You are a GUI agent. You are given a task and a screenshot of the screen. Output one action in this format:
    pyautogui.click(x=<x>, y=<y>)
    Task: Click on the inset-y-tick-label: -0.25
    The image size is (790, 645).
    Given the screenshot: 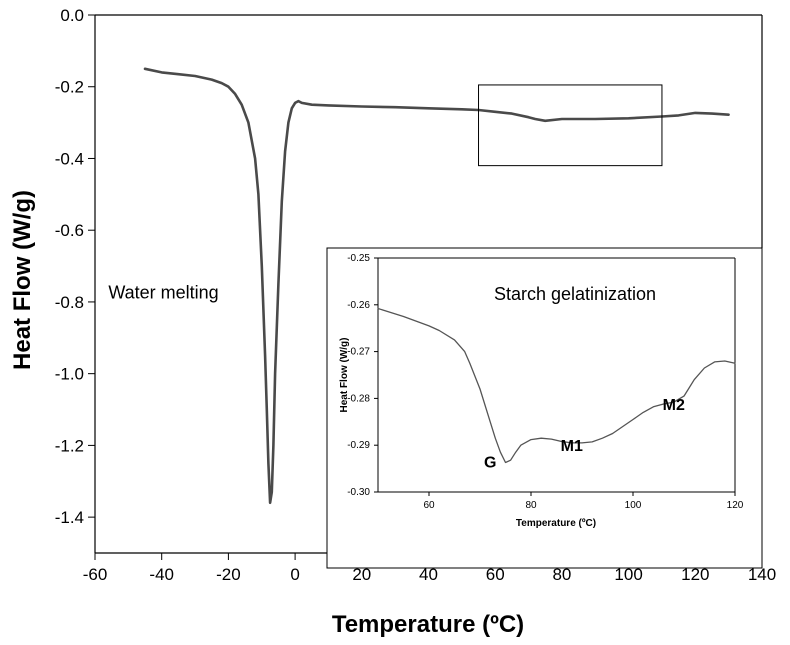 What is the action you would take?
    pyautogui.click(x=358, y=258)
    